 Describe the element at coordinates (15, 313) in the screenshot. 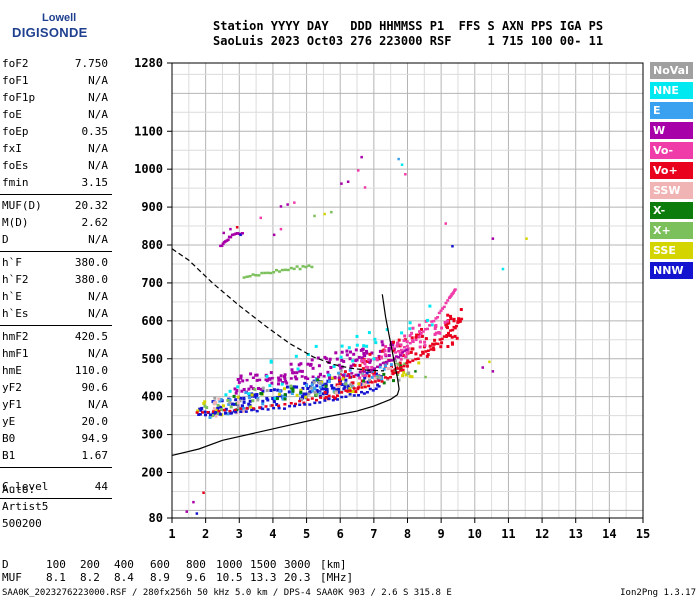

I see `param-name: h`Es` at that location.